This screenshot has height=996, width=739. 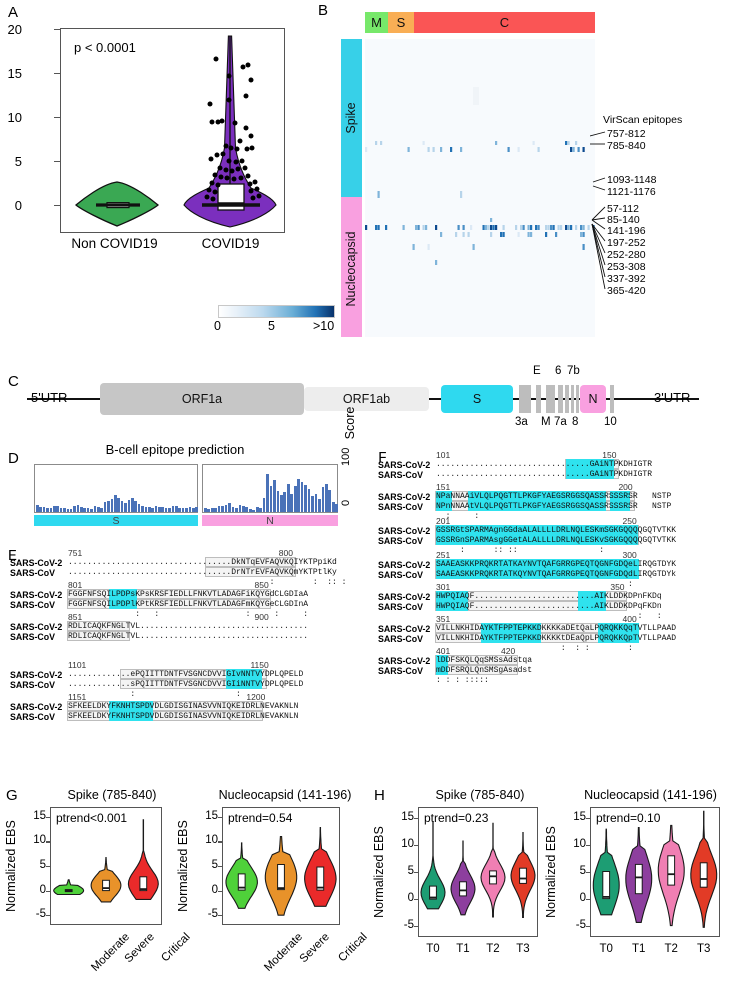 I want to click on label-7b: 7b, so click(x=573, y=371).